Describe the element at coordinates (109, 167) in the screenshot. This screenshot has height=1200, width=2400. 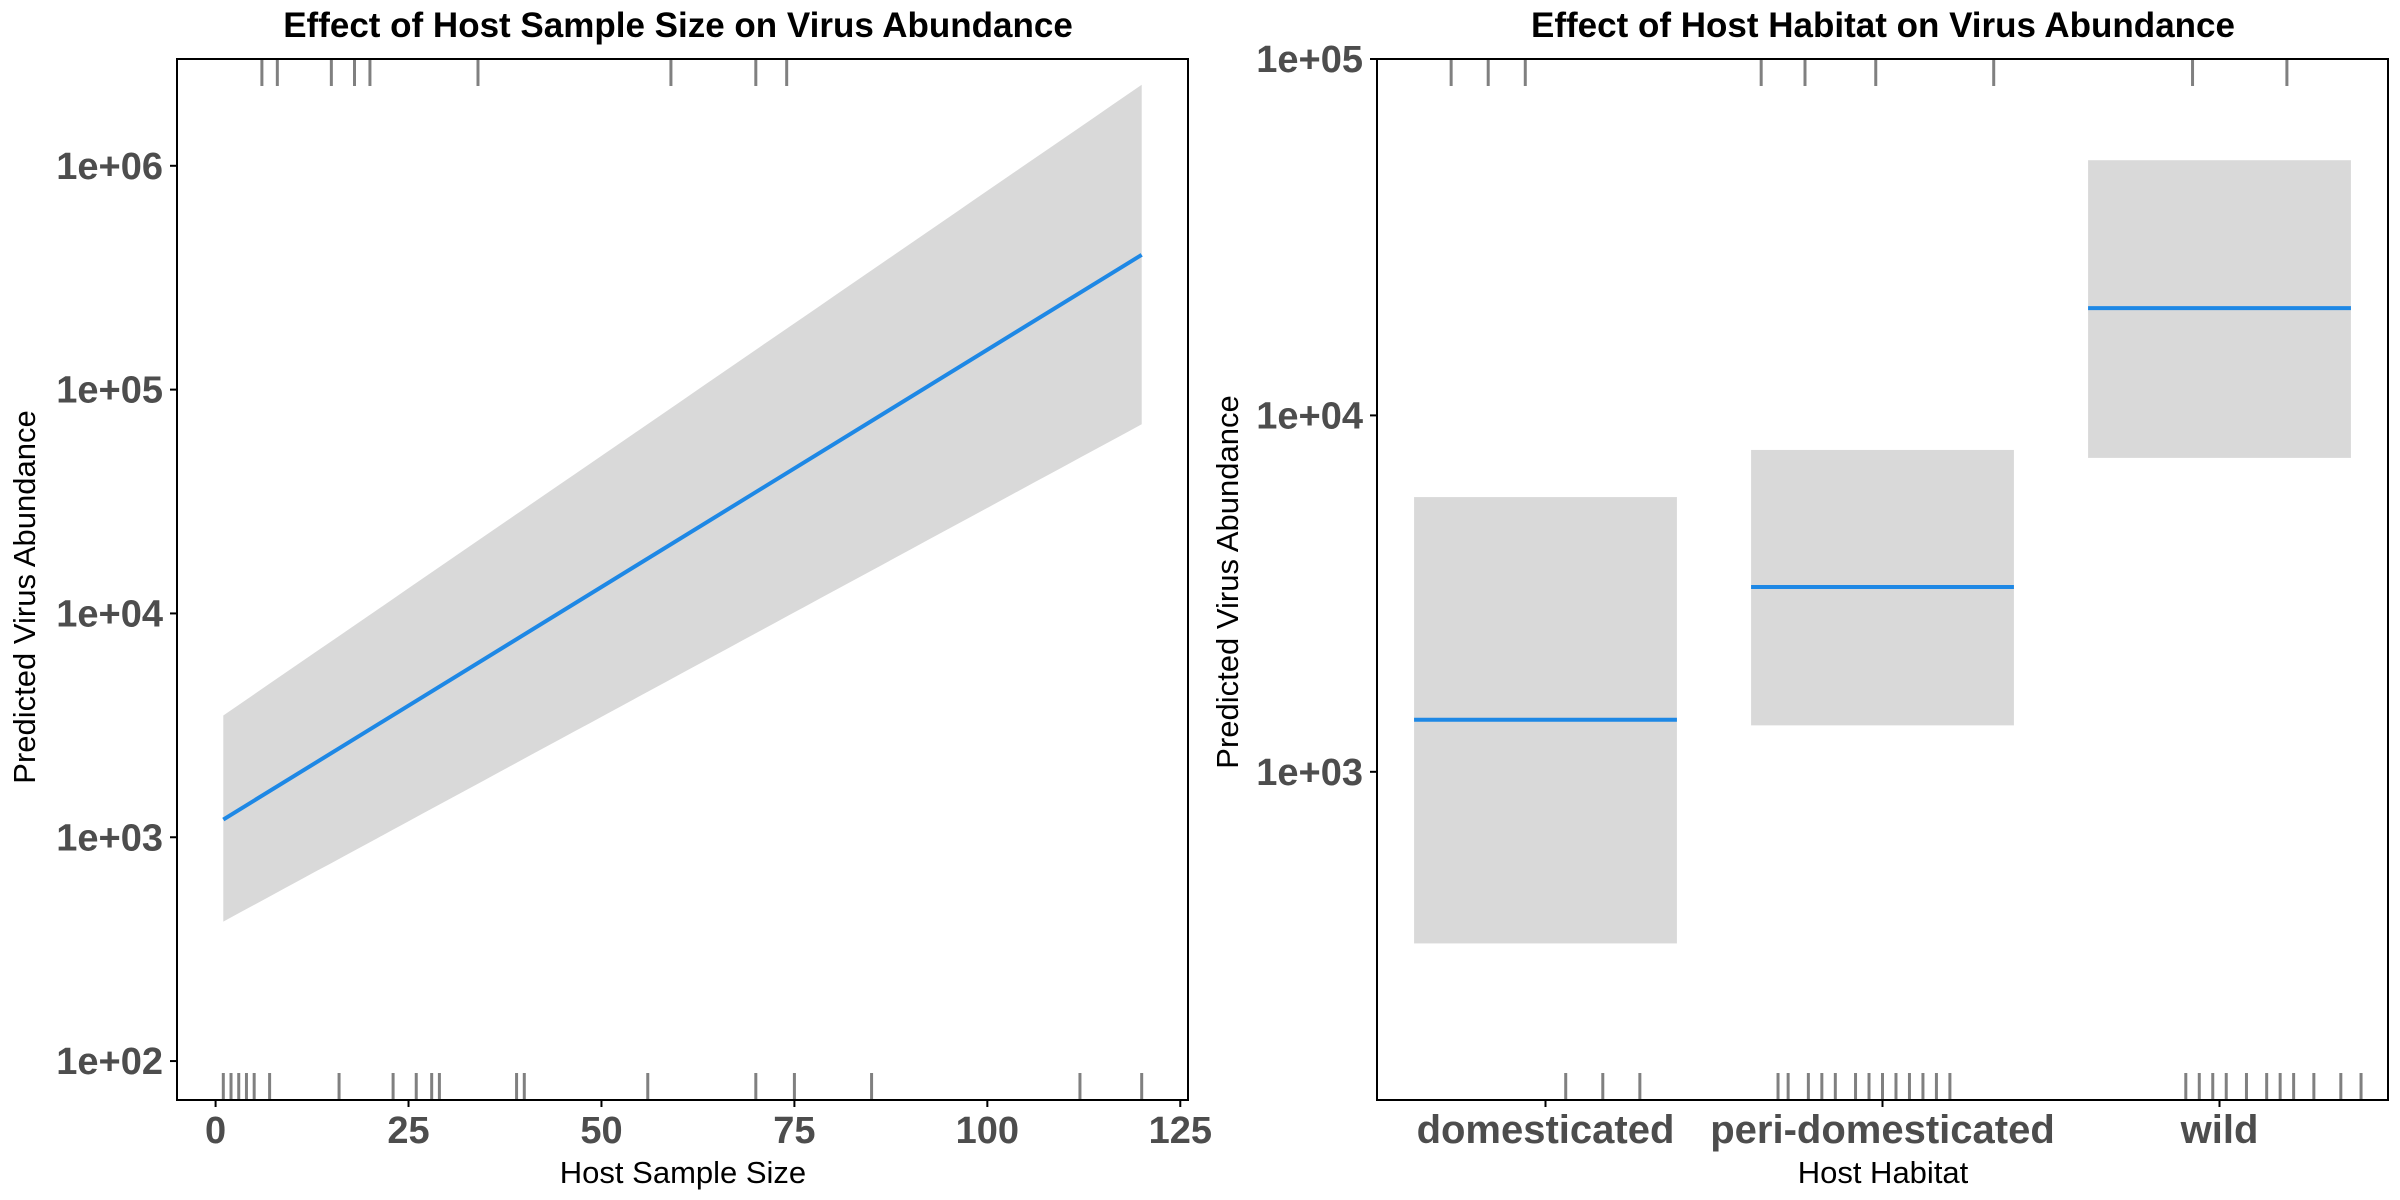
I see `y-tick-label: 1e+06` at that location.